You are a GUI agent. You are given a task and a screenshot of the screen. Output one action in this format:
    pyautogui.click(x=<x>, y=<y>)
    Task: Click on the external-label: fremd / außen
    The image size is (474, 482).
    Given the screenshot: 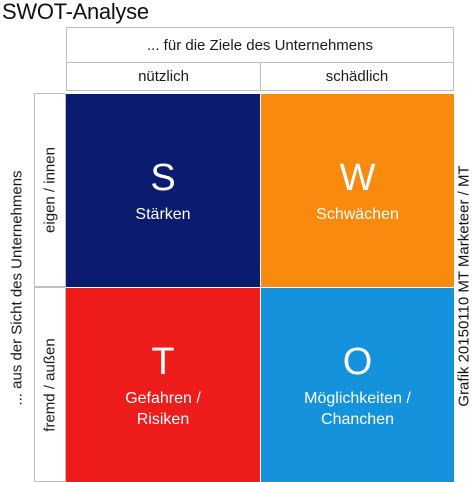 What is the action you would take?
    pyautogui.click(x=50, y=384)
    